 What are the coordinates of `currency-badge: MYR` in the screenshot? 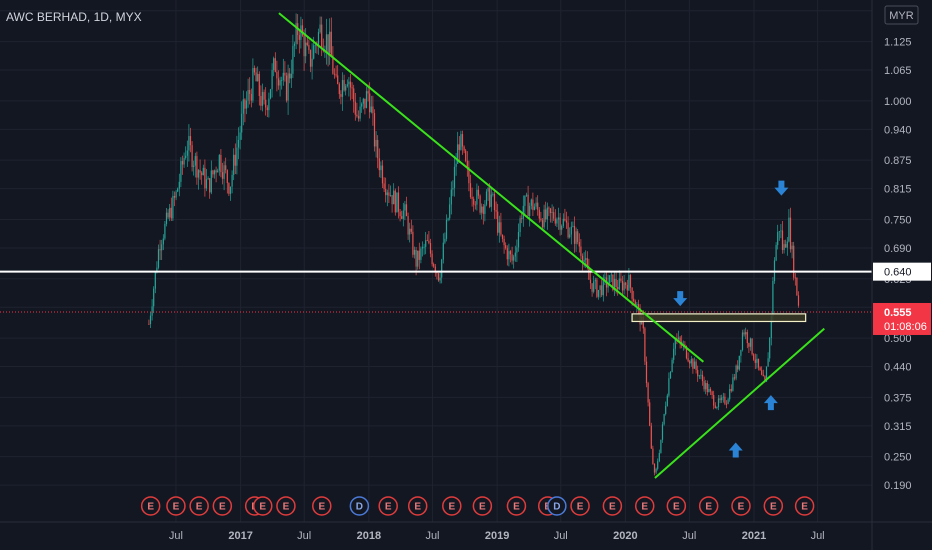 It's located at (901, 15).